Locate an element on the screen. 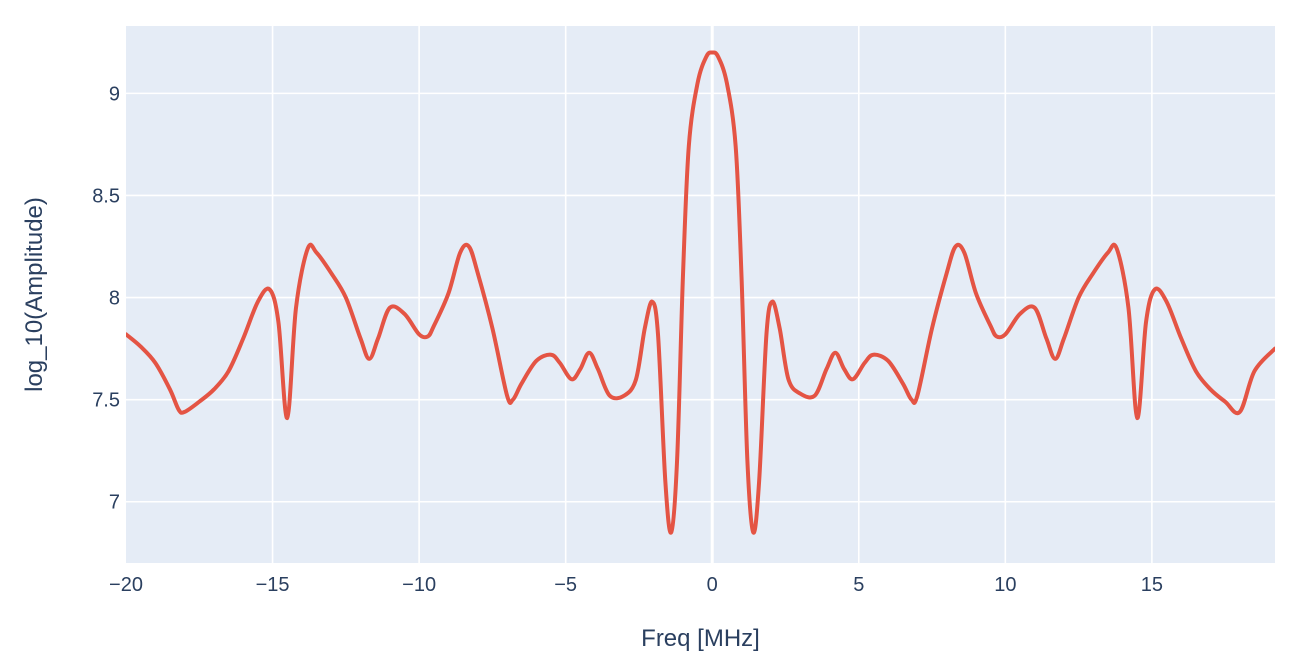  y-tick-label: 7 is located at coordinates (114, 503).